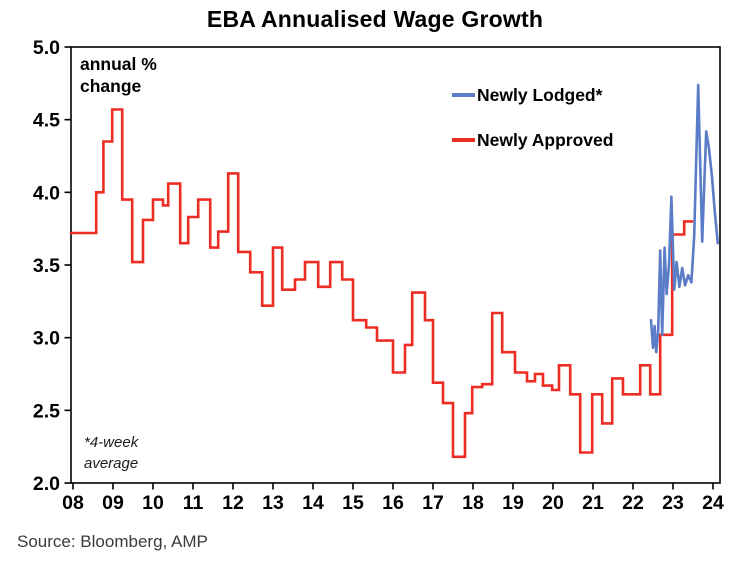  I want to click on x-tick-label: 10, so click(153, 503).